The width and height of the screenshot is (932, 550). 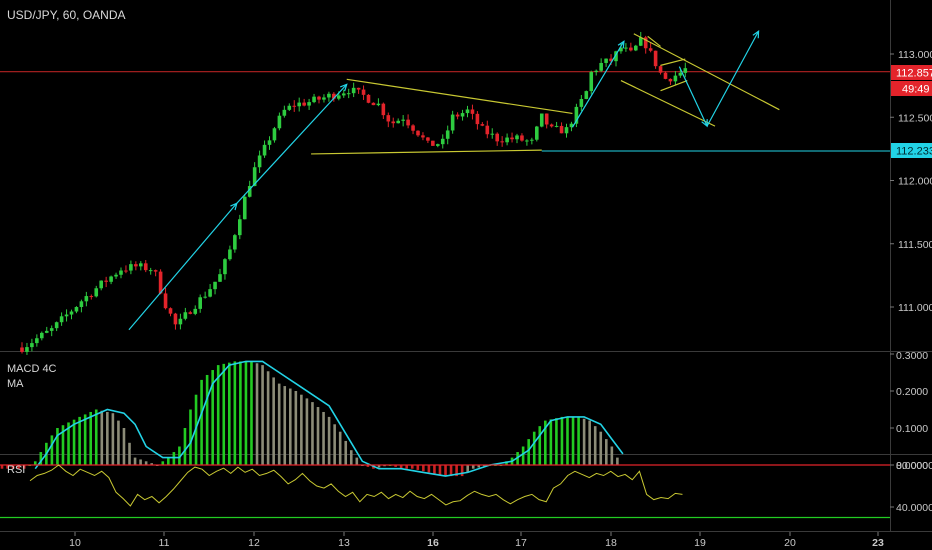 I want to click on rsi-y-tick-label: 80.0000, so click(x=914, y=466).